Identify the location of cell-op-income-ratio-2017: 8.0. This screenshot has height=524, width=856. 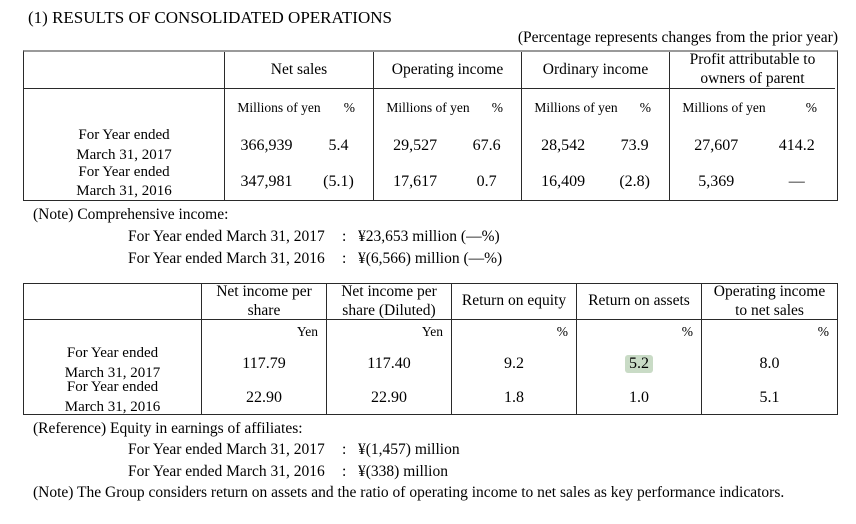
(769, 363).